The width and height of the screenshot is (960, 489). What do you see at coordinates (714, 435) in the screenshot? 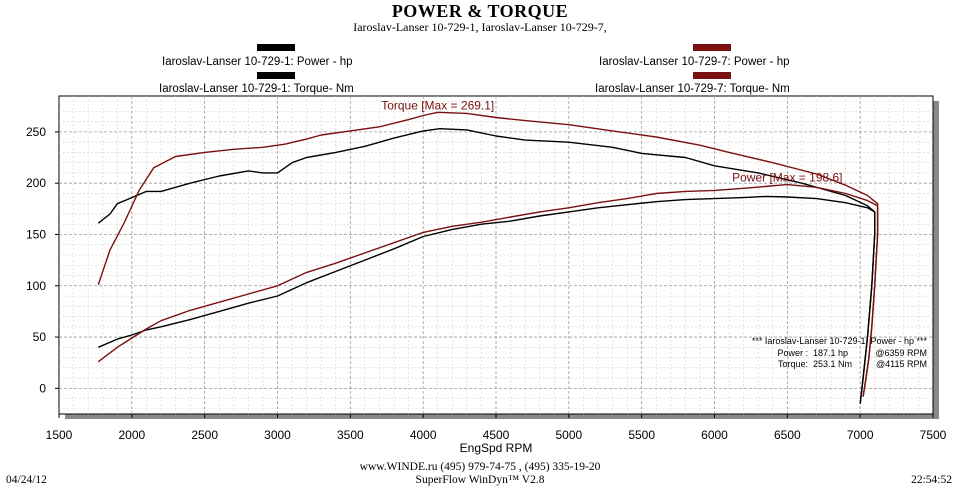
I see `x-tick-label: 6000` at bounding box center [714, 435].